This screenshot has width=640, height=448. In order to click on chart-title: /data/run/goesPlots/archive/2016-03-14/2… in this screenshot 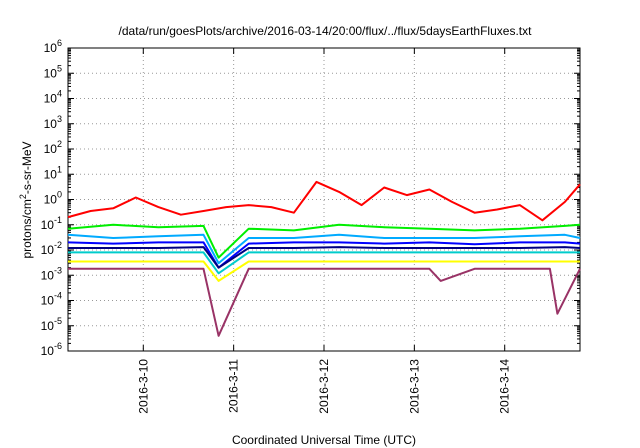, I will do `click(326, 31)`.